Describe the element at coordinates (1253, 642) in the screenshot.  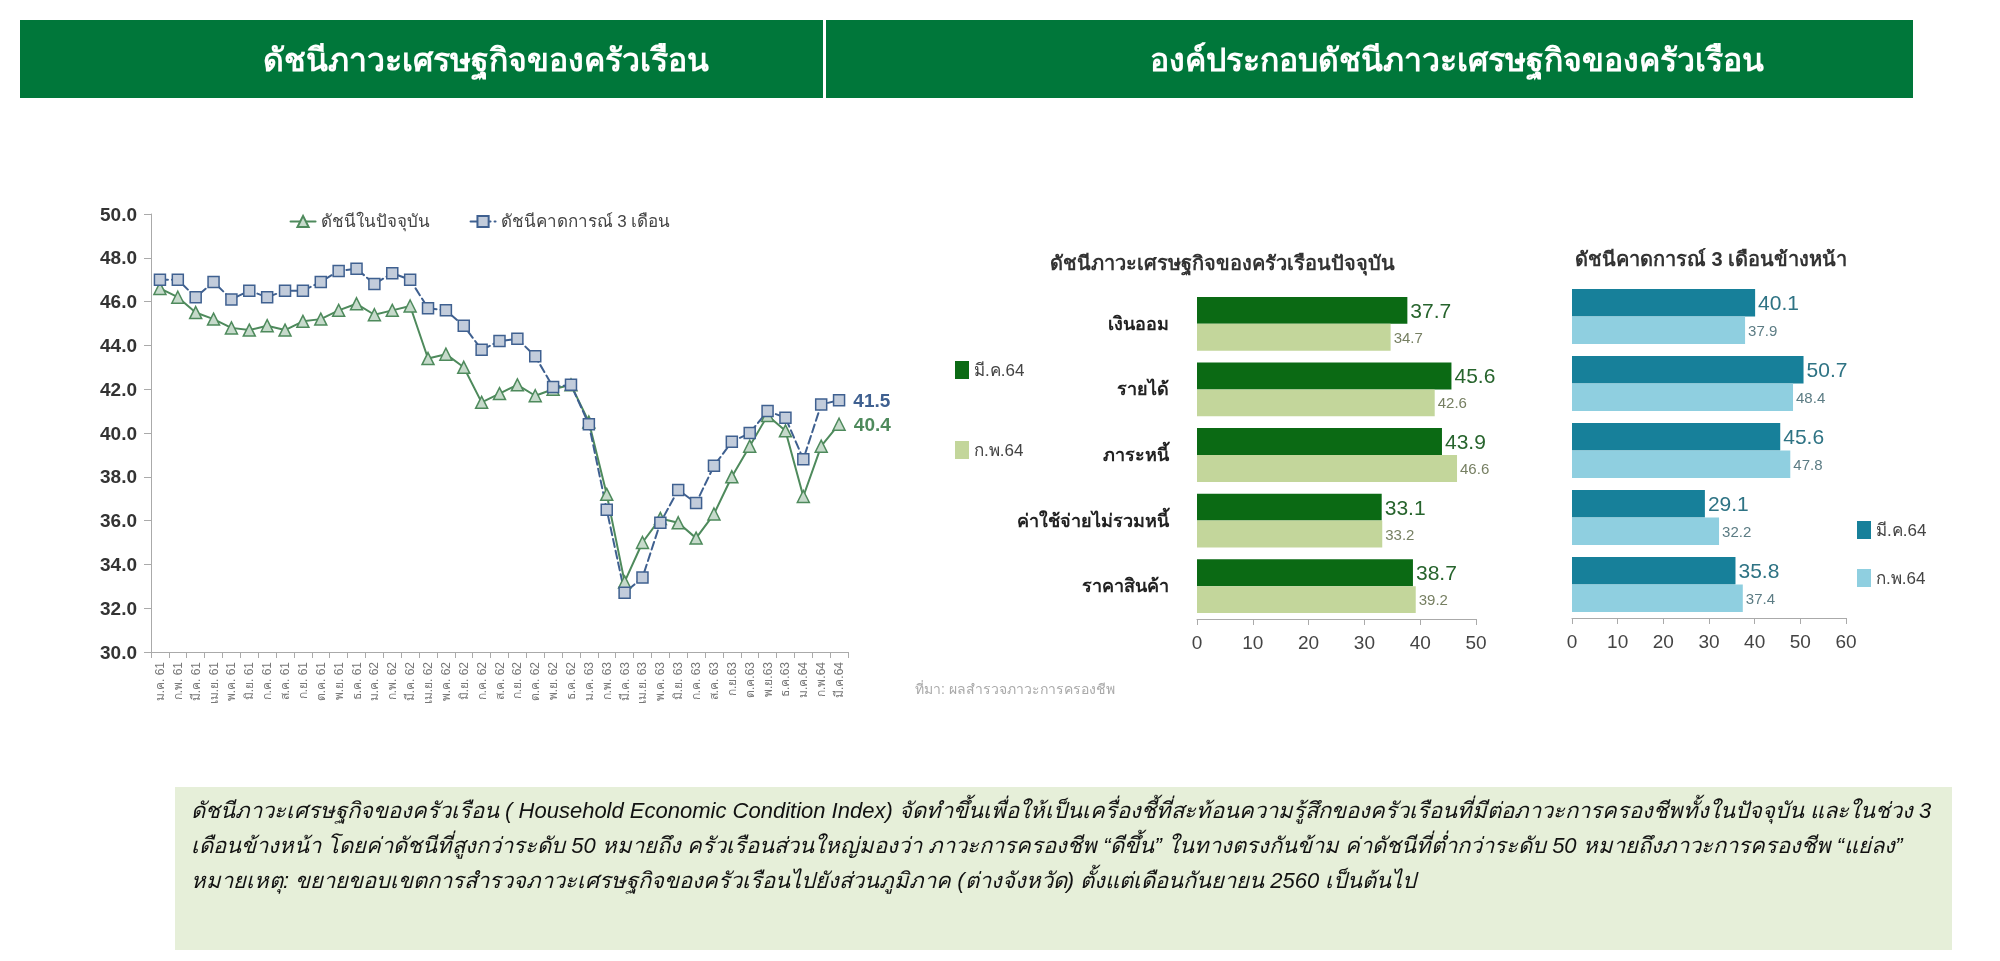
I see `x-tick-label: 10` at that location.